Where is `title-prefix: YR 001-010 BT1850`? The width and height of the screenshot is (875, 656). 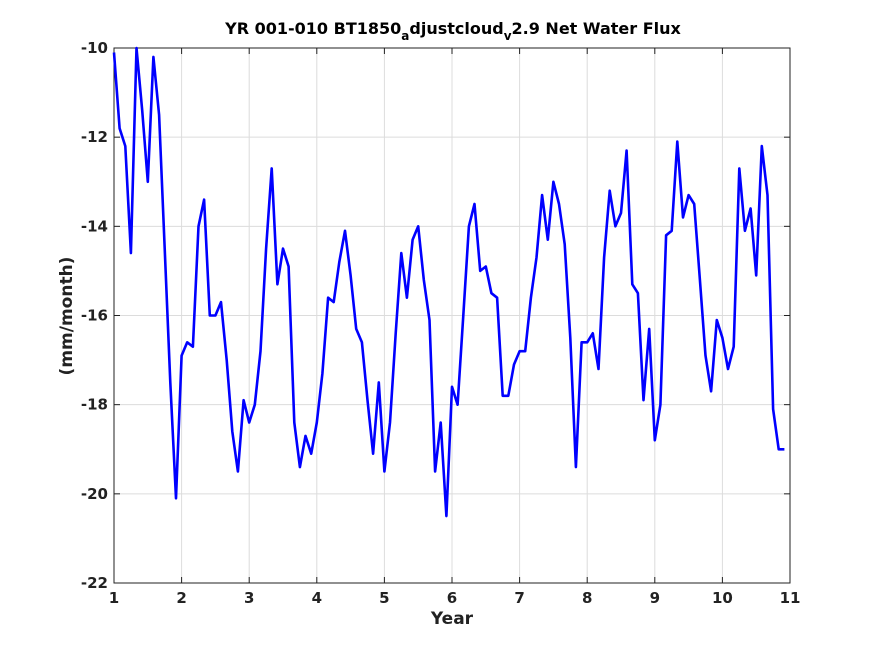
title-prefix: YR 001-010 BT1850 is located at coordinates (312, 28).